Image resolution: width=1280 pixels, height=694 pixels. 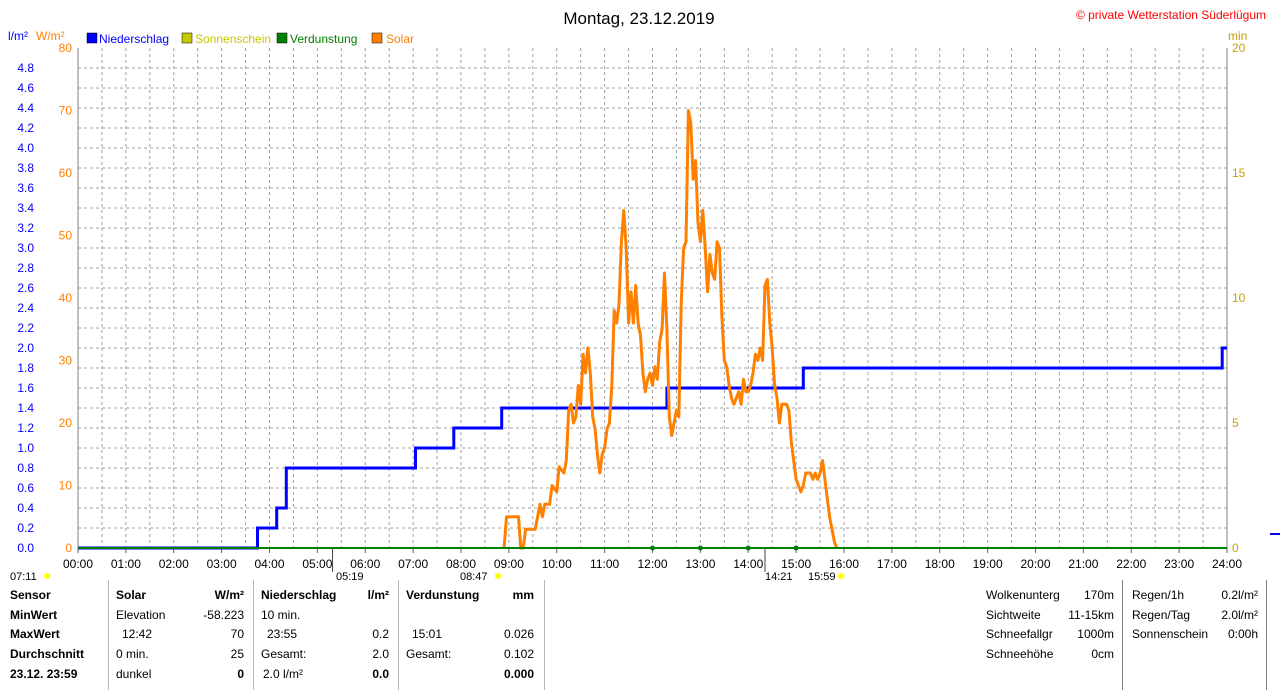 What do you see at coordinates (25, 468) in the screenshot?
I see `precip-tick-label: 0.8` at bounding box center [25, 468].